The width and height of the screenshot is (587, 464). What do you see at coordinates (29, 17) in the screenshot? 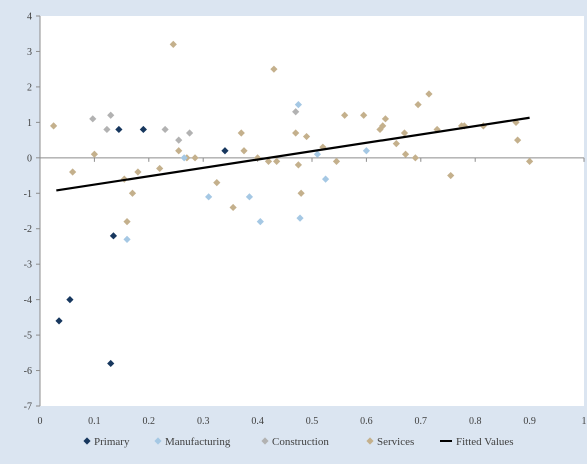
I see `y-tick-label: 4` at bounding box center [29, 17].